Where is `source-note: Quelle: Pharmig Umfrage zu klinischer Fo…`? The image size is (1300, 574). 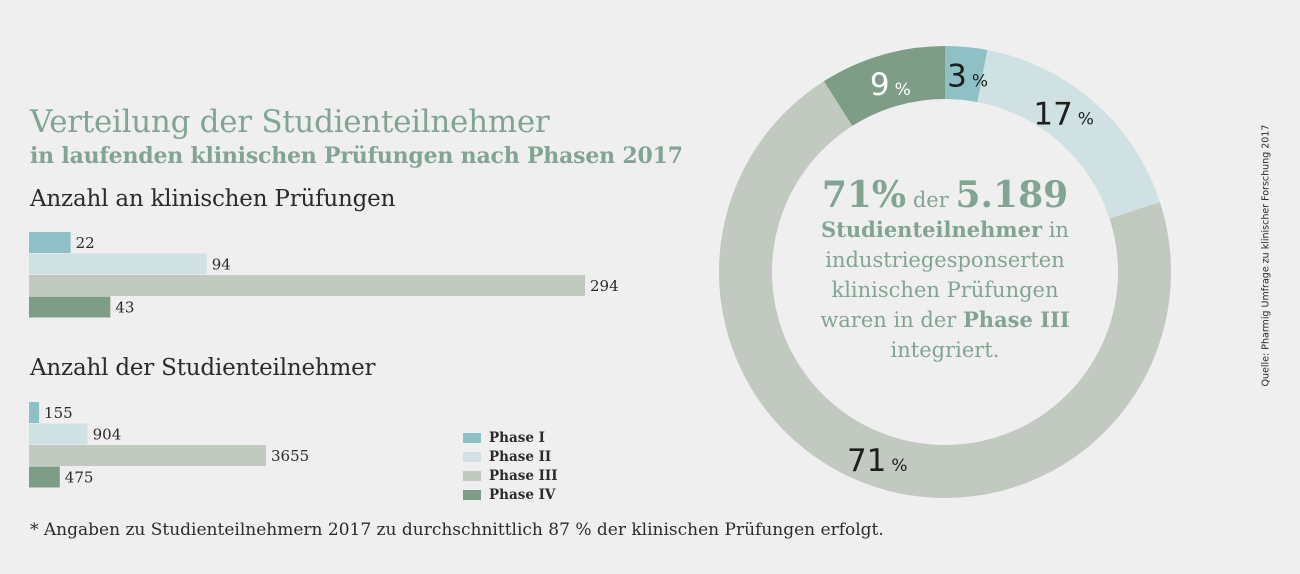
source-note: Quelle: Pharmig Umfrage zu klinischer Fo… is located at coordinates (1266, 255).